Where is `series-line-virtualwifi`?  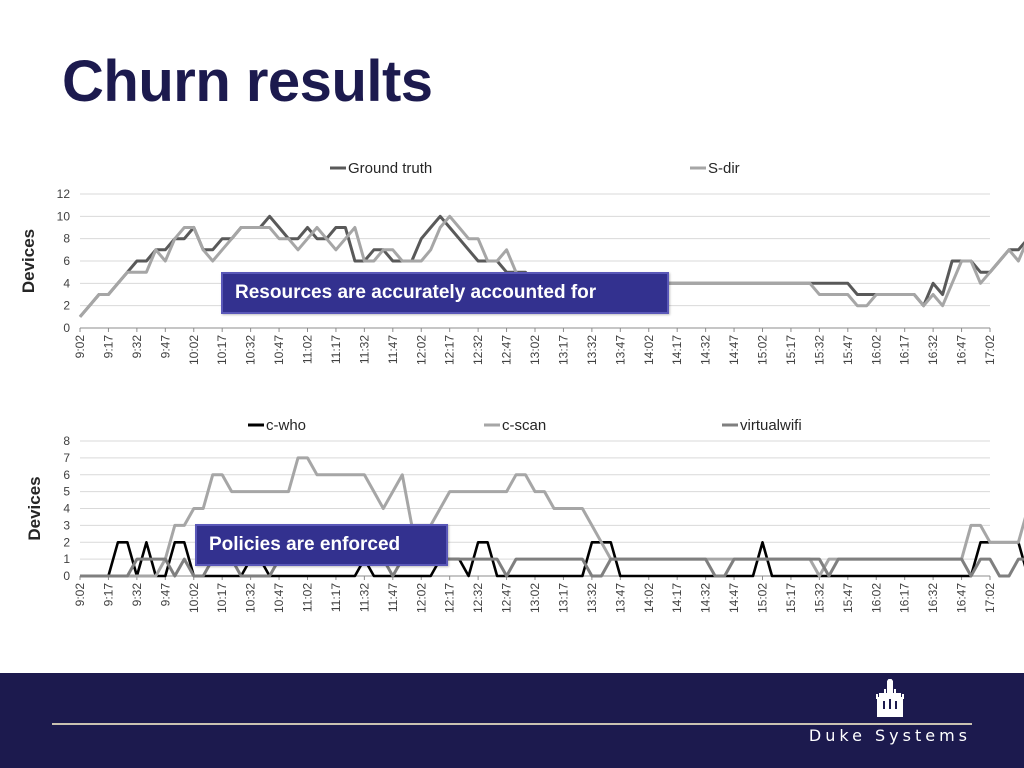 series-line-virtualwifi is located at coordinates (552, 567).